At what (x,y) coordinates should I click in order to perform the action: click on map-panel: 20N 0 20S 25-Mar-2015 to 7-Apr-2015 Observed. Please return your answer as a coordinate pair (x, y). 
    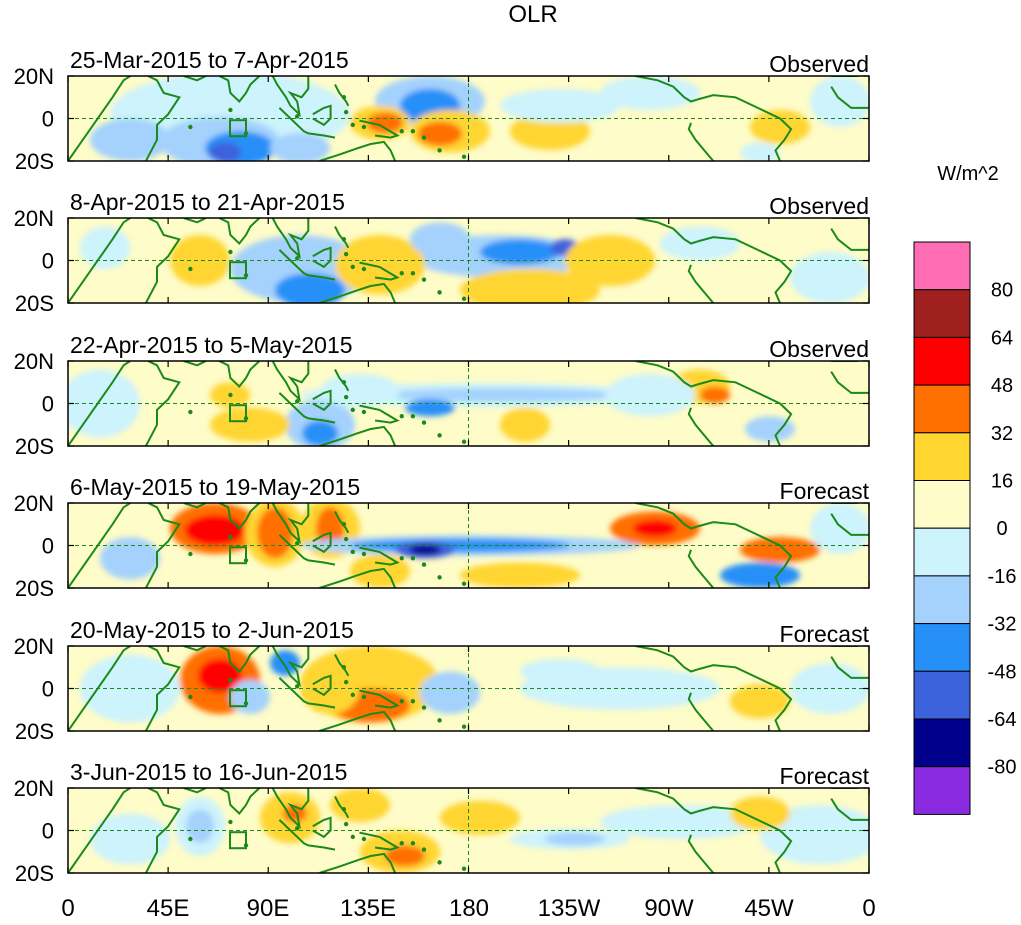
    Looking at the image, I should click on (442, 110).